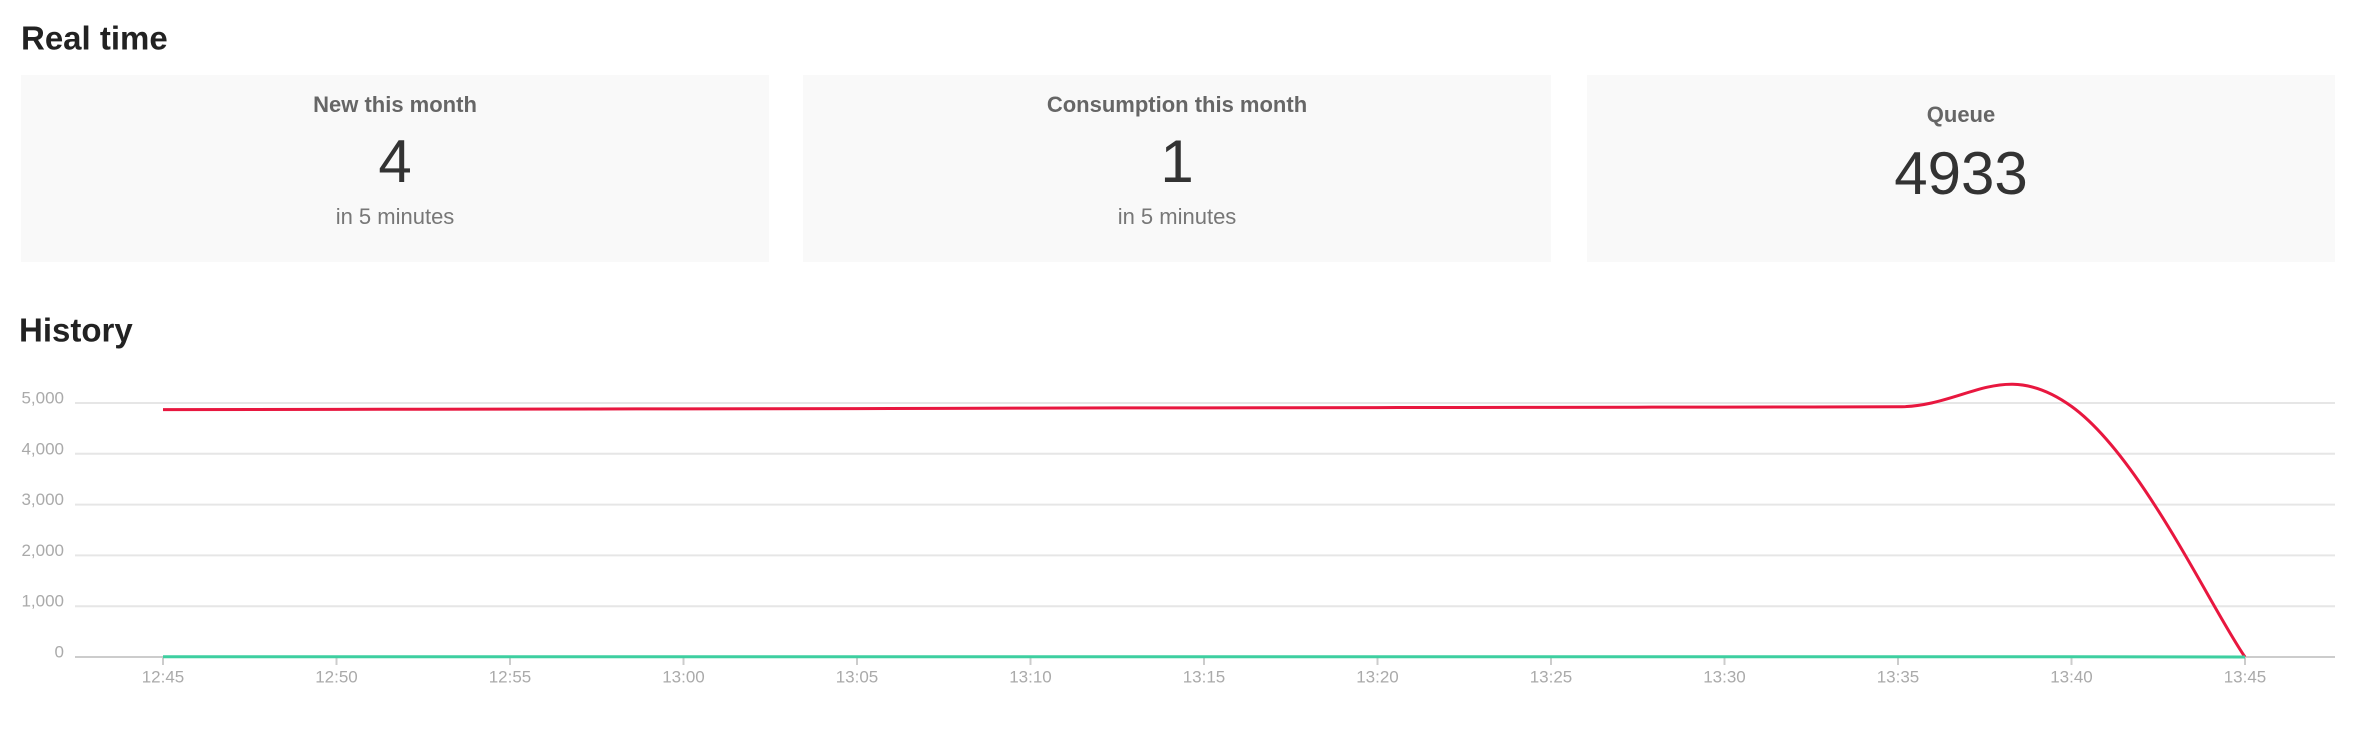 The height and width of the screenshot is (756, 2354). What do you see at coordinates (42, 550) in the screenshot?
I see `y-tick-label: 2,000` at bounding box center [42, 550].